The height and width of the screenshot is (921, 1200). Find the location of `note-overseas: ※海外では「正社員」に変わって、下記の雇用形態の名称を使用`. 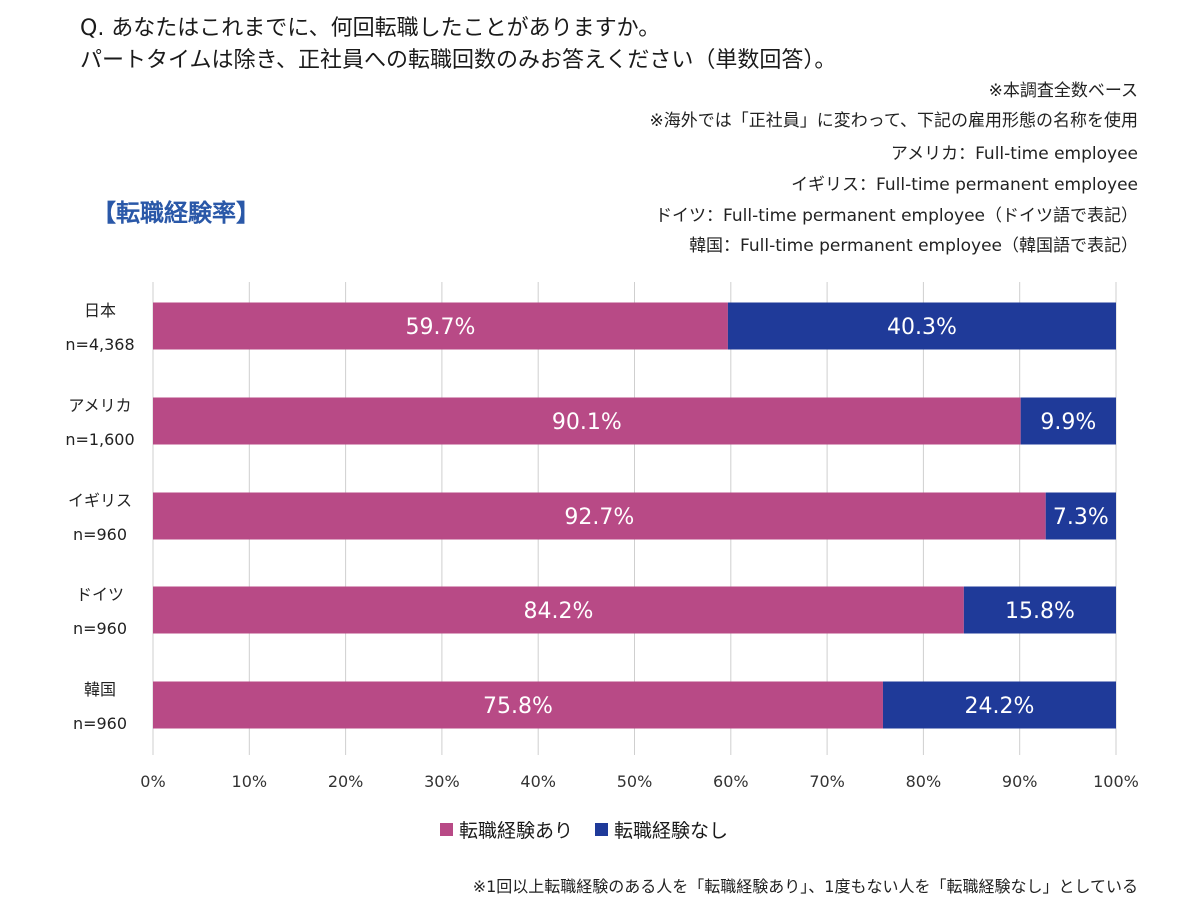

note-overseas: ※海外では「正社員」に変わって、下記の雇用形態の名称を使用 is located at coordinates (893, 121).